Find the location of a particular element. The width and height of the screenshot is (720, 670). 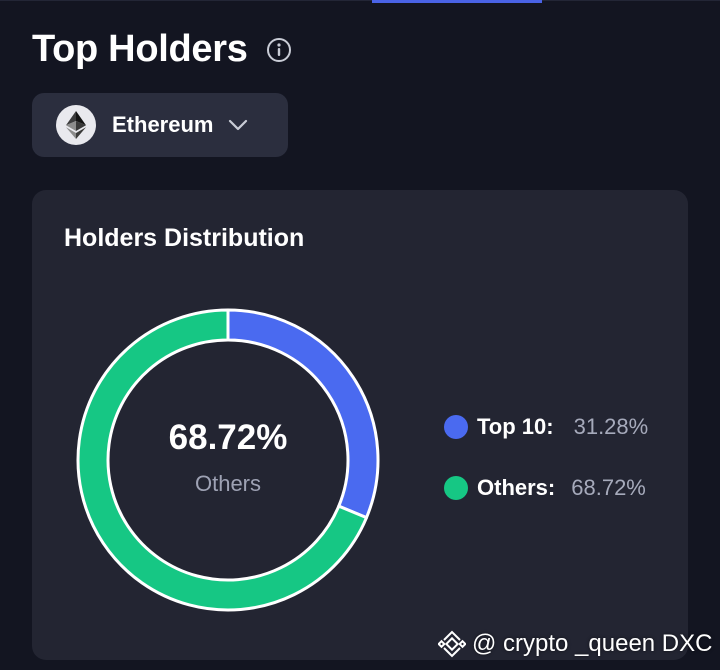

active-tab-indicator is located at coordinates (457, 1).